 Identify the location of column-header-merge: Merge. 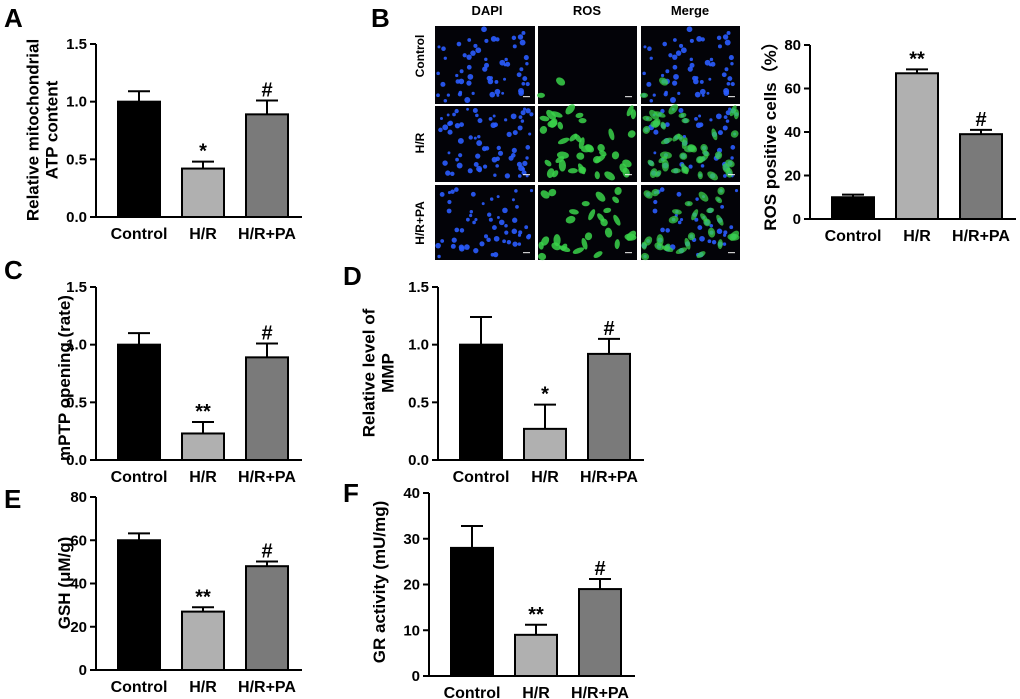
(690, 10).